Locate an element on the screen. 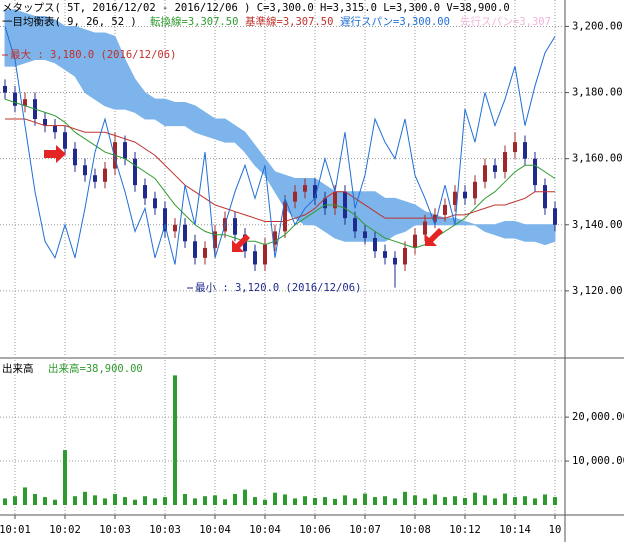  x-tick-label: 10:06 is located at coordinates (315, 530).